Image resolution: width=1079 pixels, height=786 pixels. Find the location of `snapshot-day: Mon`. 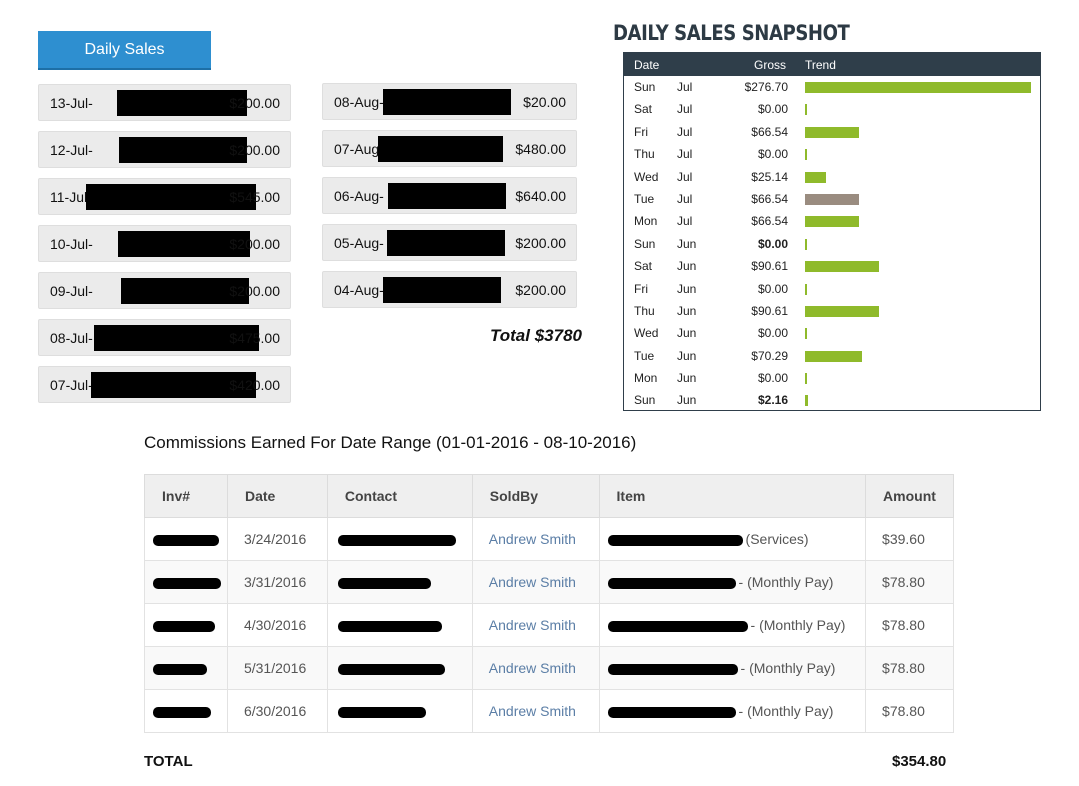

snapshot-day: Mon is located at coordinates (646, 221).